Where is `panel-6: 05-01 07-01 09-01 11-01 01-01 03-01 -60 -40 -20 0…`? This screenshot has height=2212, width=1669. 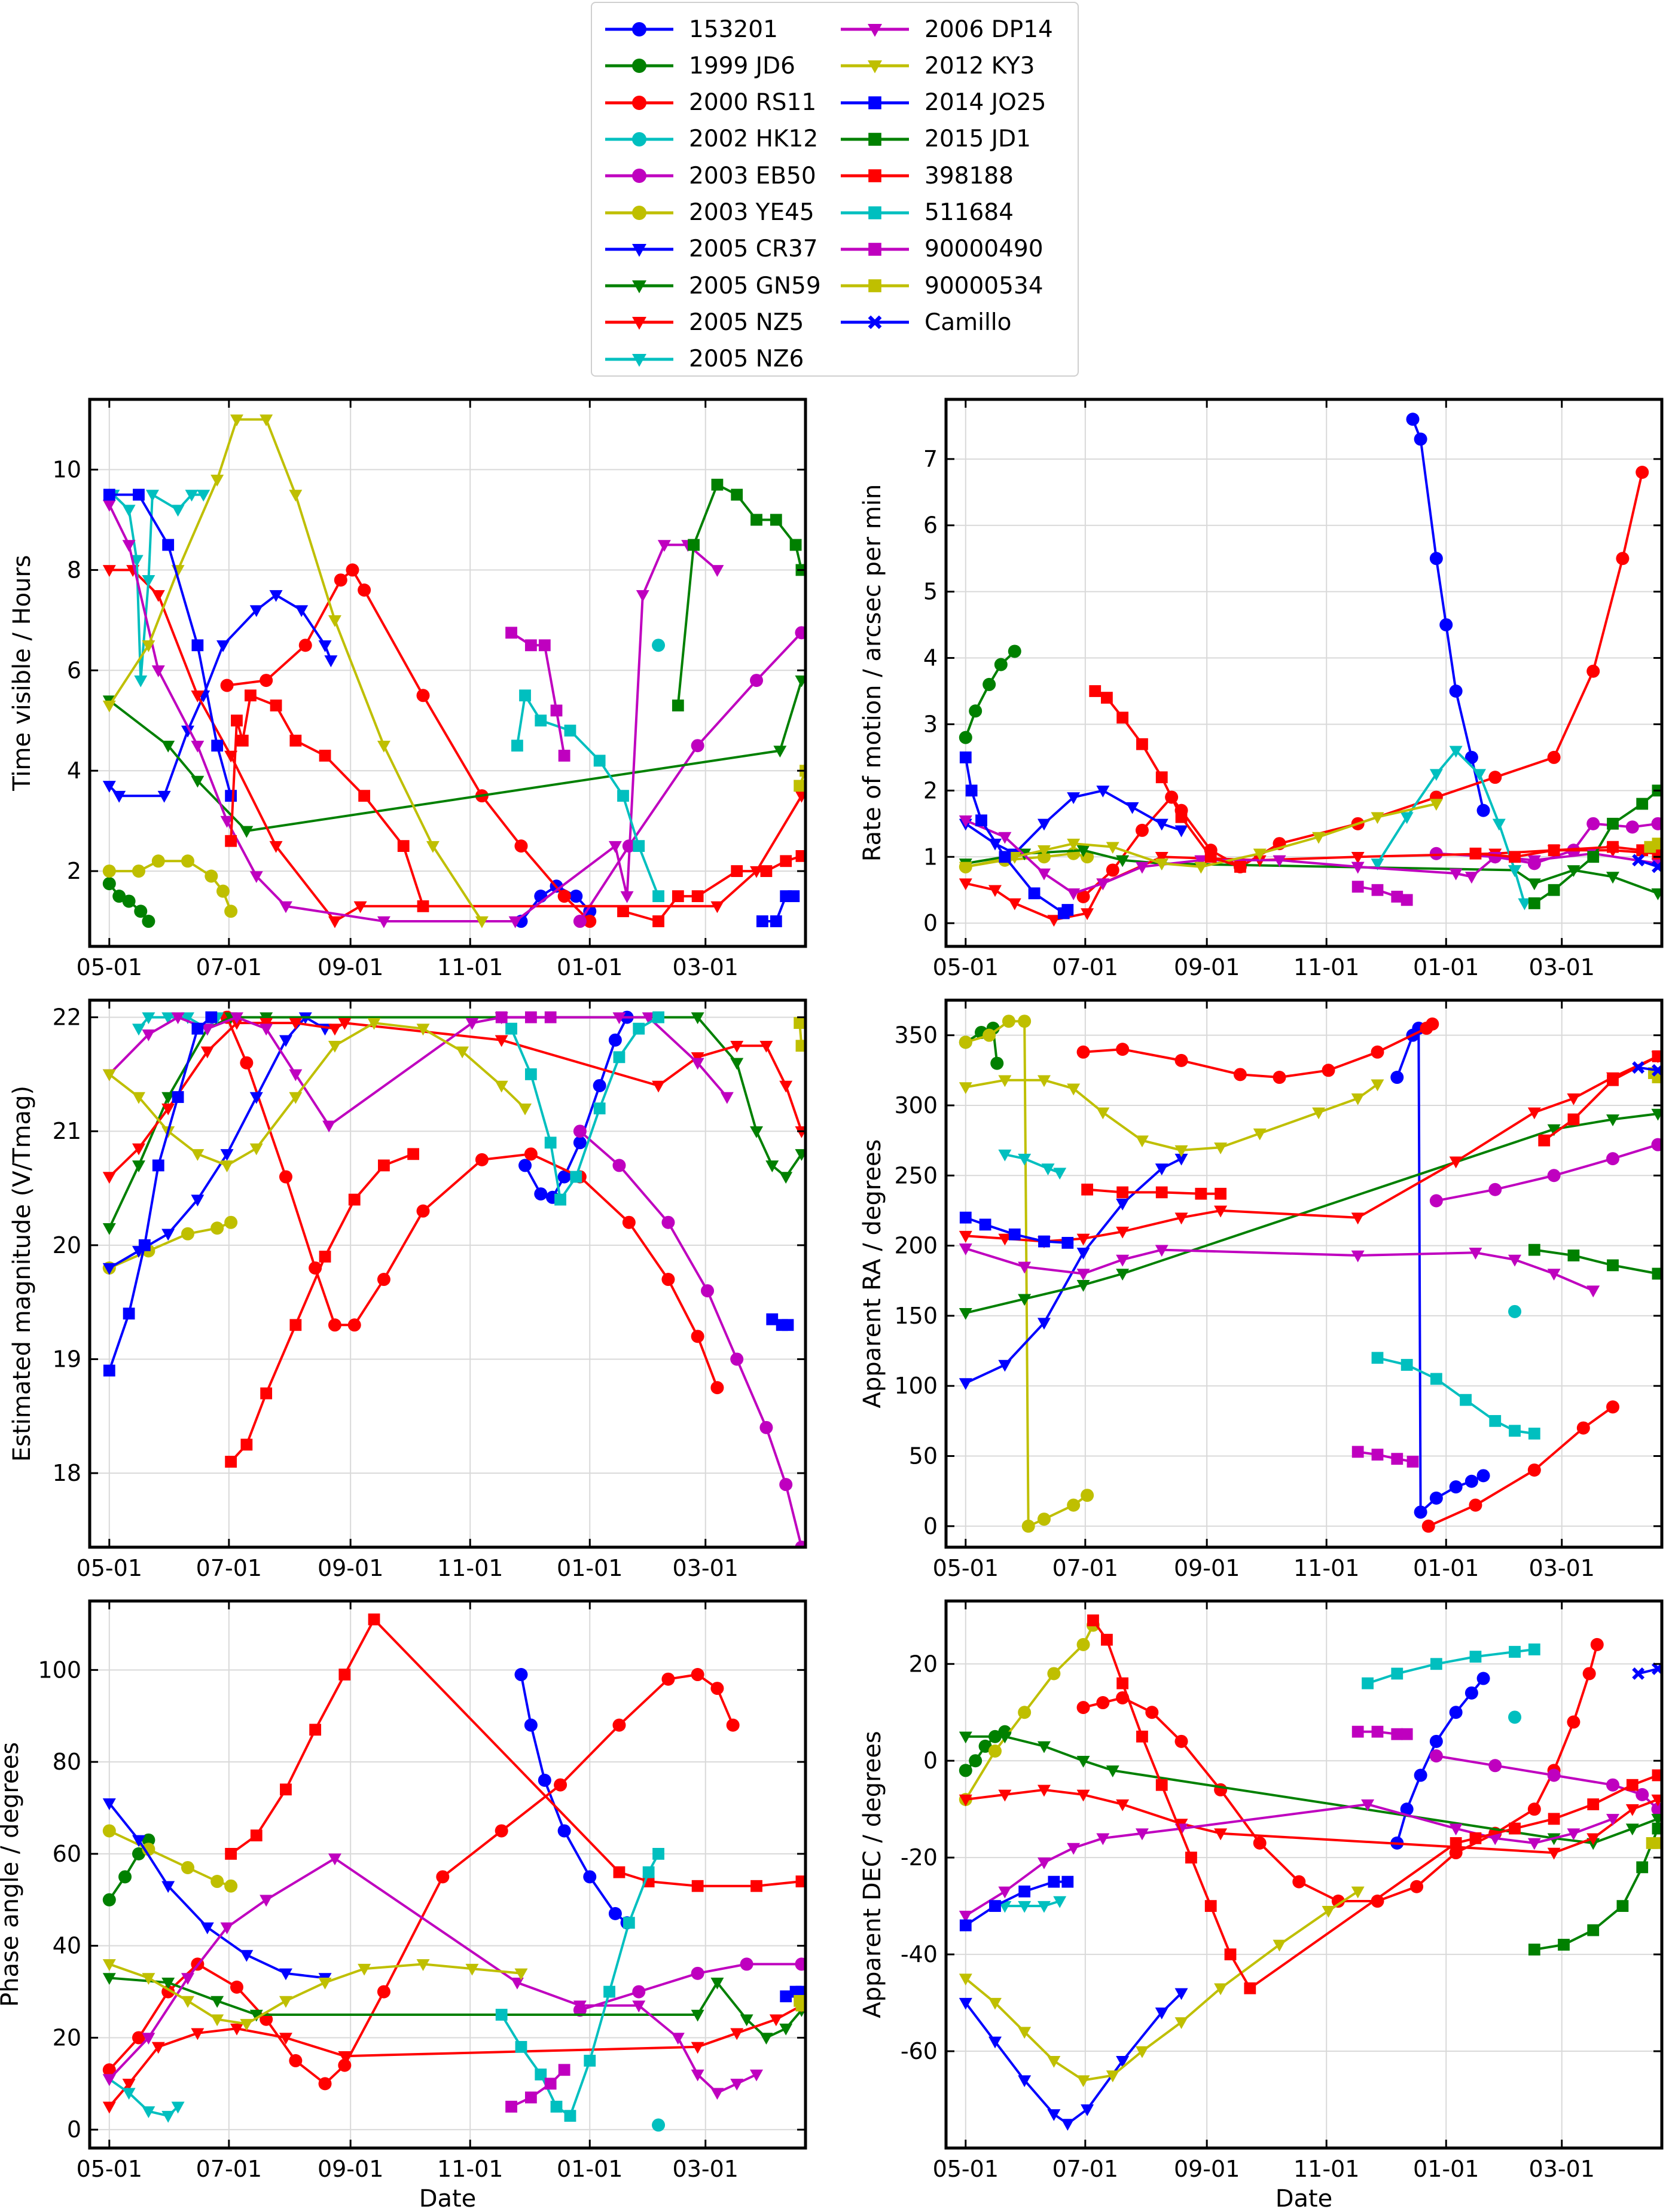 panel-6: 05-01 07-01 09-01 11-01 01-01 03-01 -60 -40 -20 0… is located at coordinates (1261, 1906).